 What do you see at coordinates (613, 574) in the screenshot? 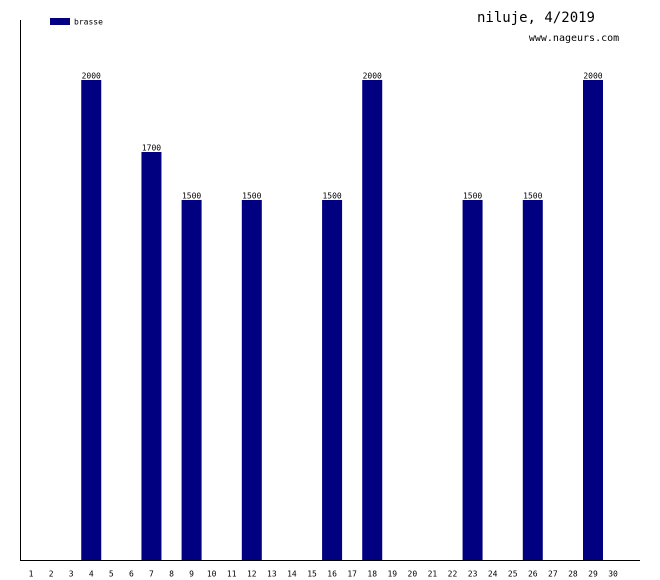
I see `x-tick-label: 30` at bounding box center [613, 574].